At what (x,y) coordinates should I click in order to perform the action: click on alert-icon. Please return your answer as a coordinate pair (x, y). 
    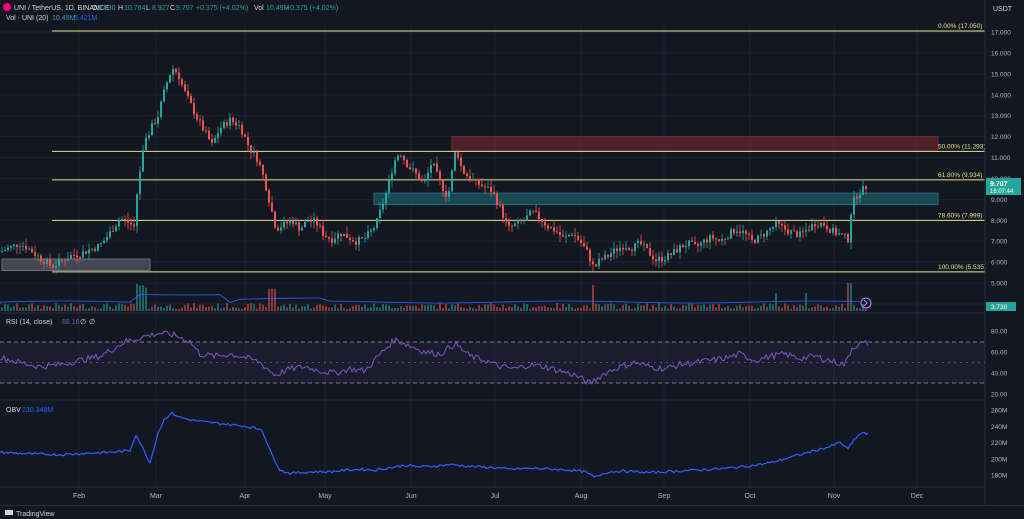
    Looking at the image, I should click on (866, 303).